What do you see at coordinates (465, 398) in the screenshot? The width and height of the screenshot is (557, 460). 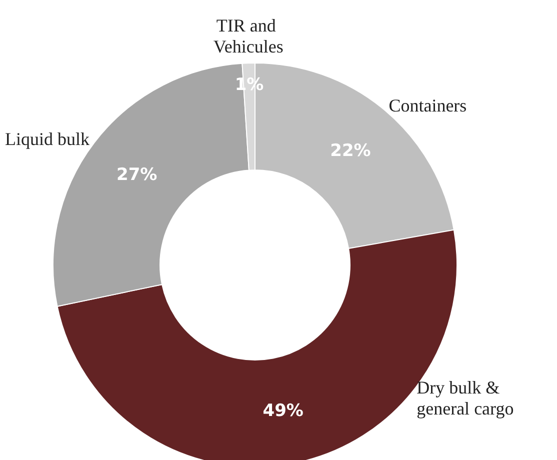 I see `slice-label: Dry bulk & general cargo` at bounding box center [465, 398].